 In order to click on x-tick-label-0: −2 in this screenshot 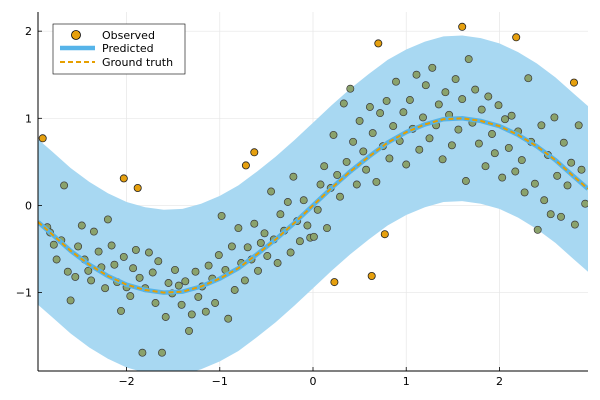, I will do `click(126, 381)`.